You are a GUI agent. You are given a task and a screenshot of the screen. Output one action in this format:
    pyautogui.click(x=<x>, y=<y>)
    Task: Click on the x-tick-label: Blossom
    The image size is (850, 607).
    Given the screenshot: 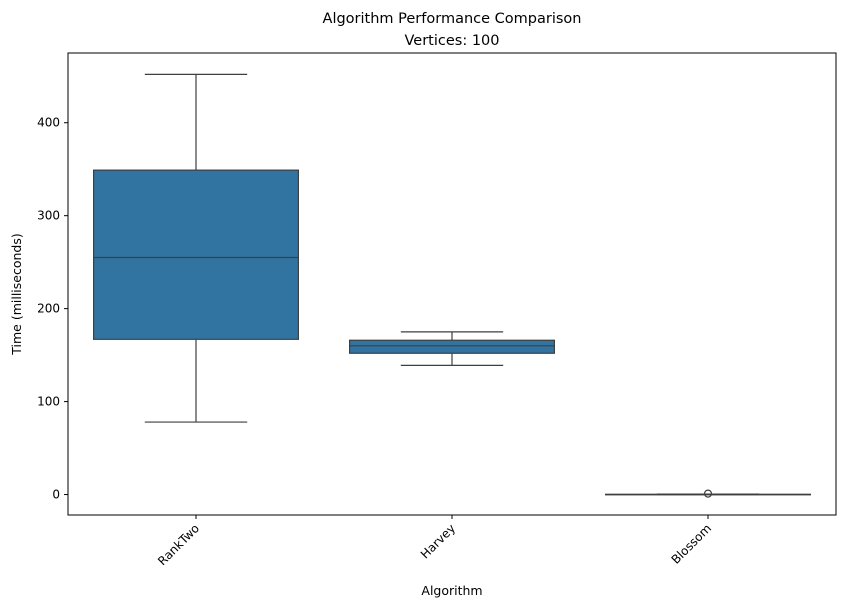 What is the action you would take?
    pyautogui.click(x=692, y=544)
    